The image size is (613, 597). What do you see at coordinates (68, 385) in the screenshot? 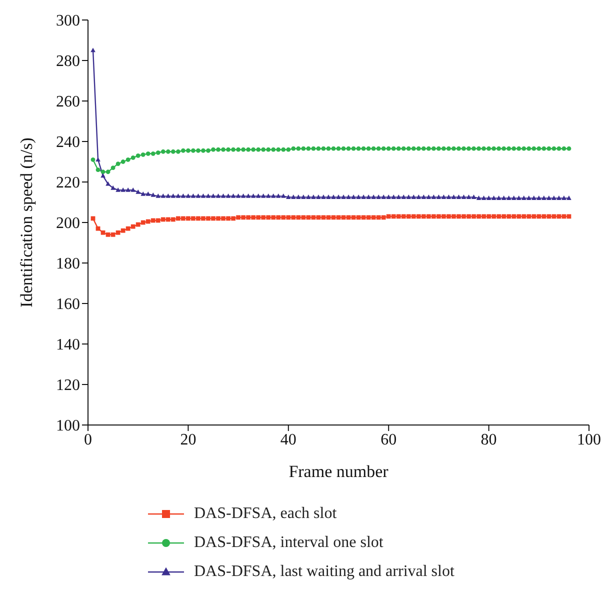
I see `y-tick-label: 120` at bounding box center [68, 385].